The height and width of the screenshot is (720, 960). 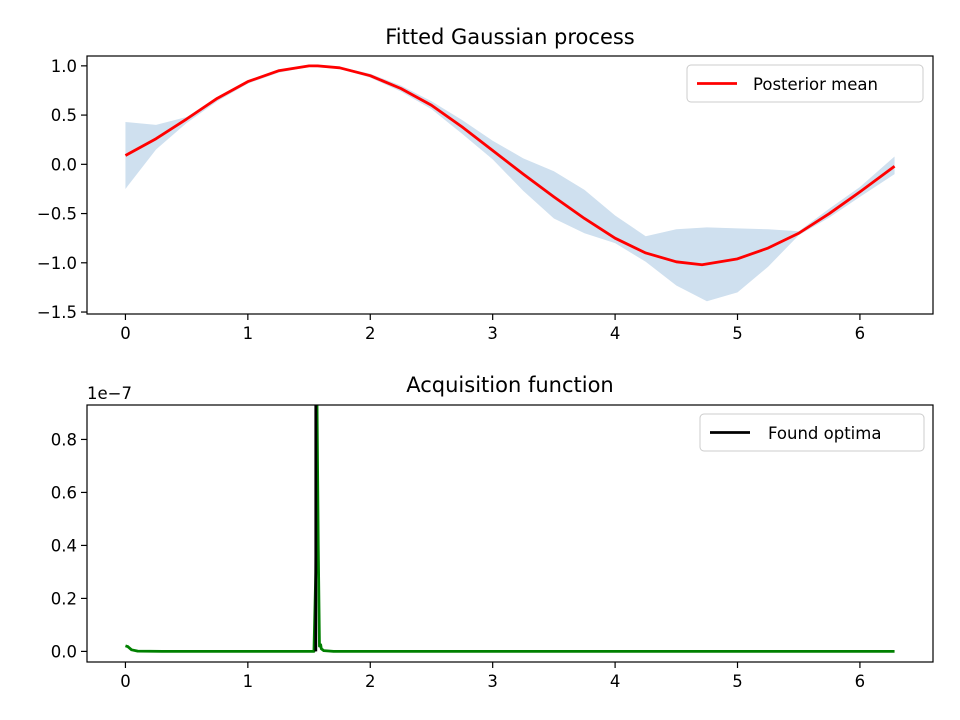 I want to click on legend-acquisition: Found optima, so click(x=812, y=432).